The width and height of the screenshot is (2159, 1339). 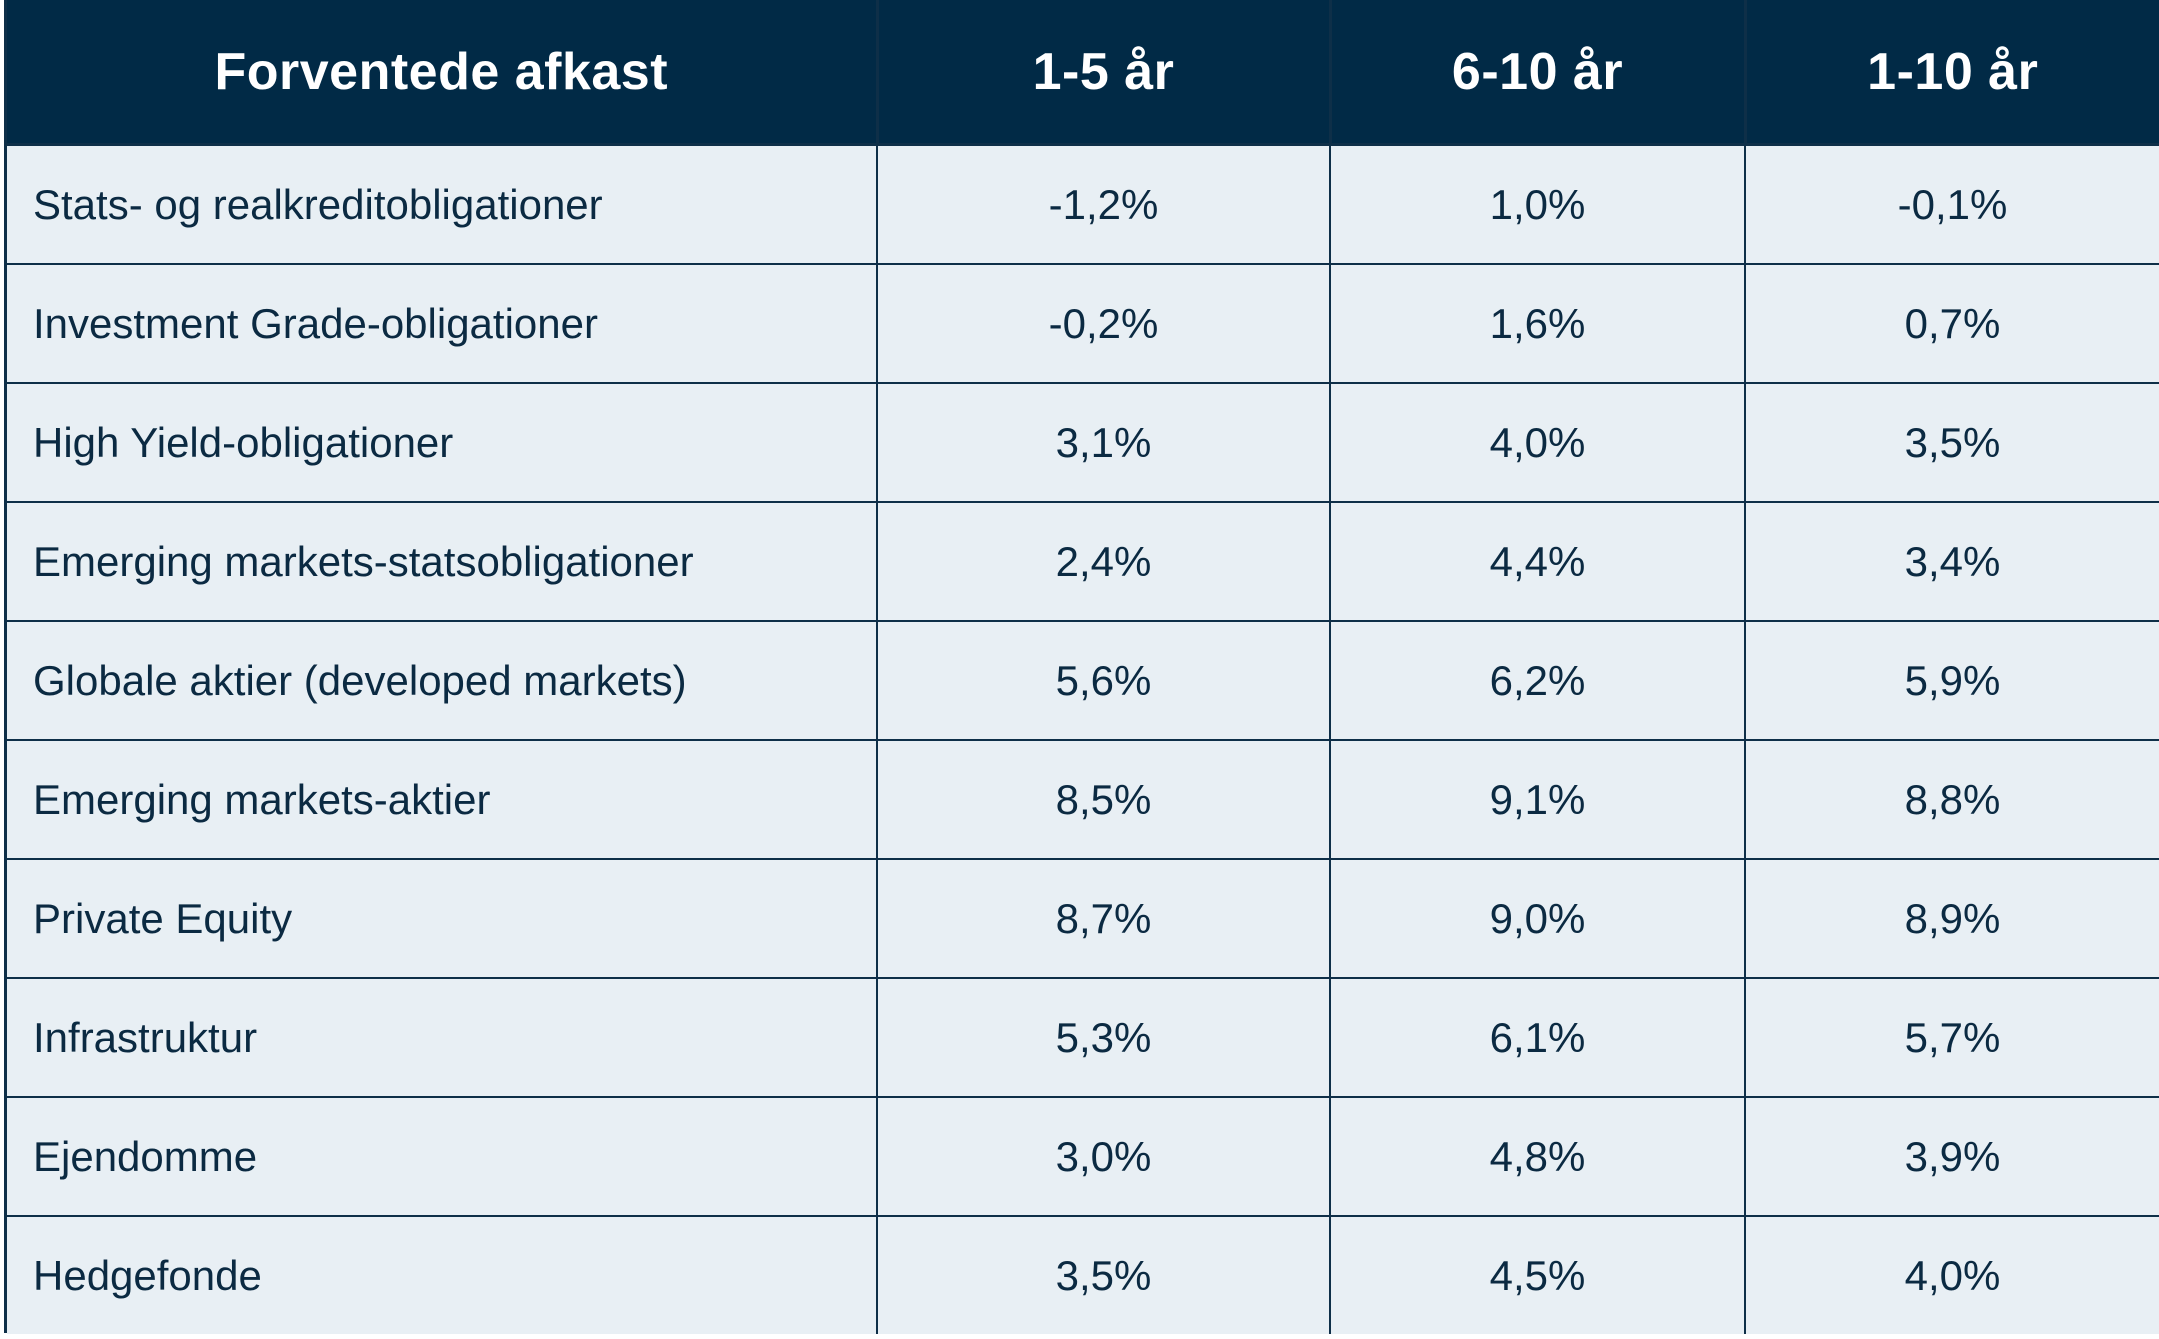 I want to click on return-6-10-years-cell: 4,0%, so click(x=1537, y=442).